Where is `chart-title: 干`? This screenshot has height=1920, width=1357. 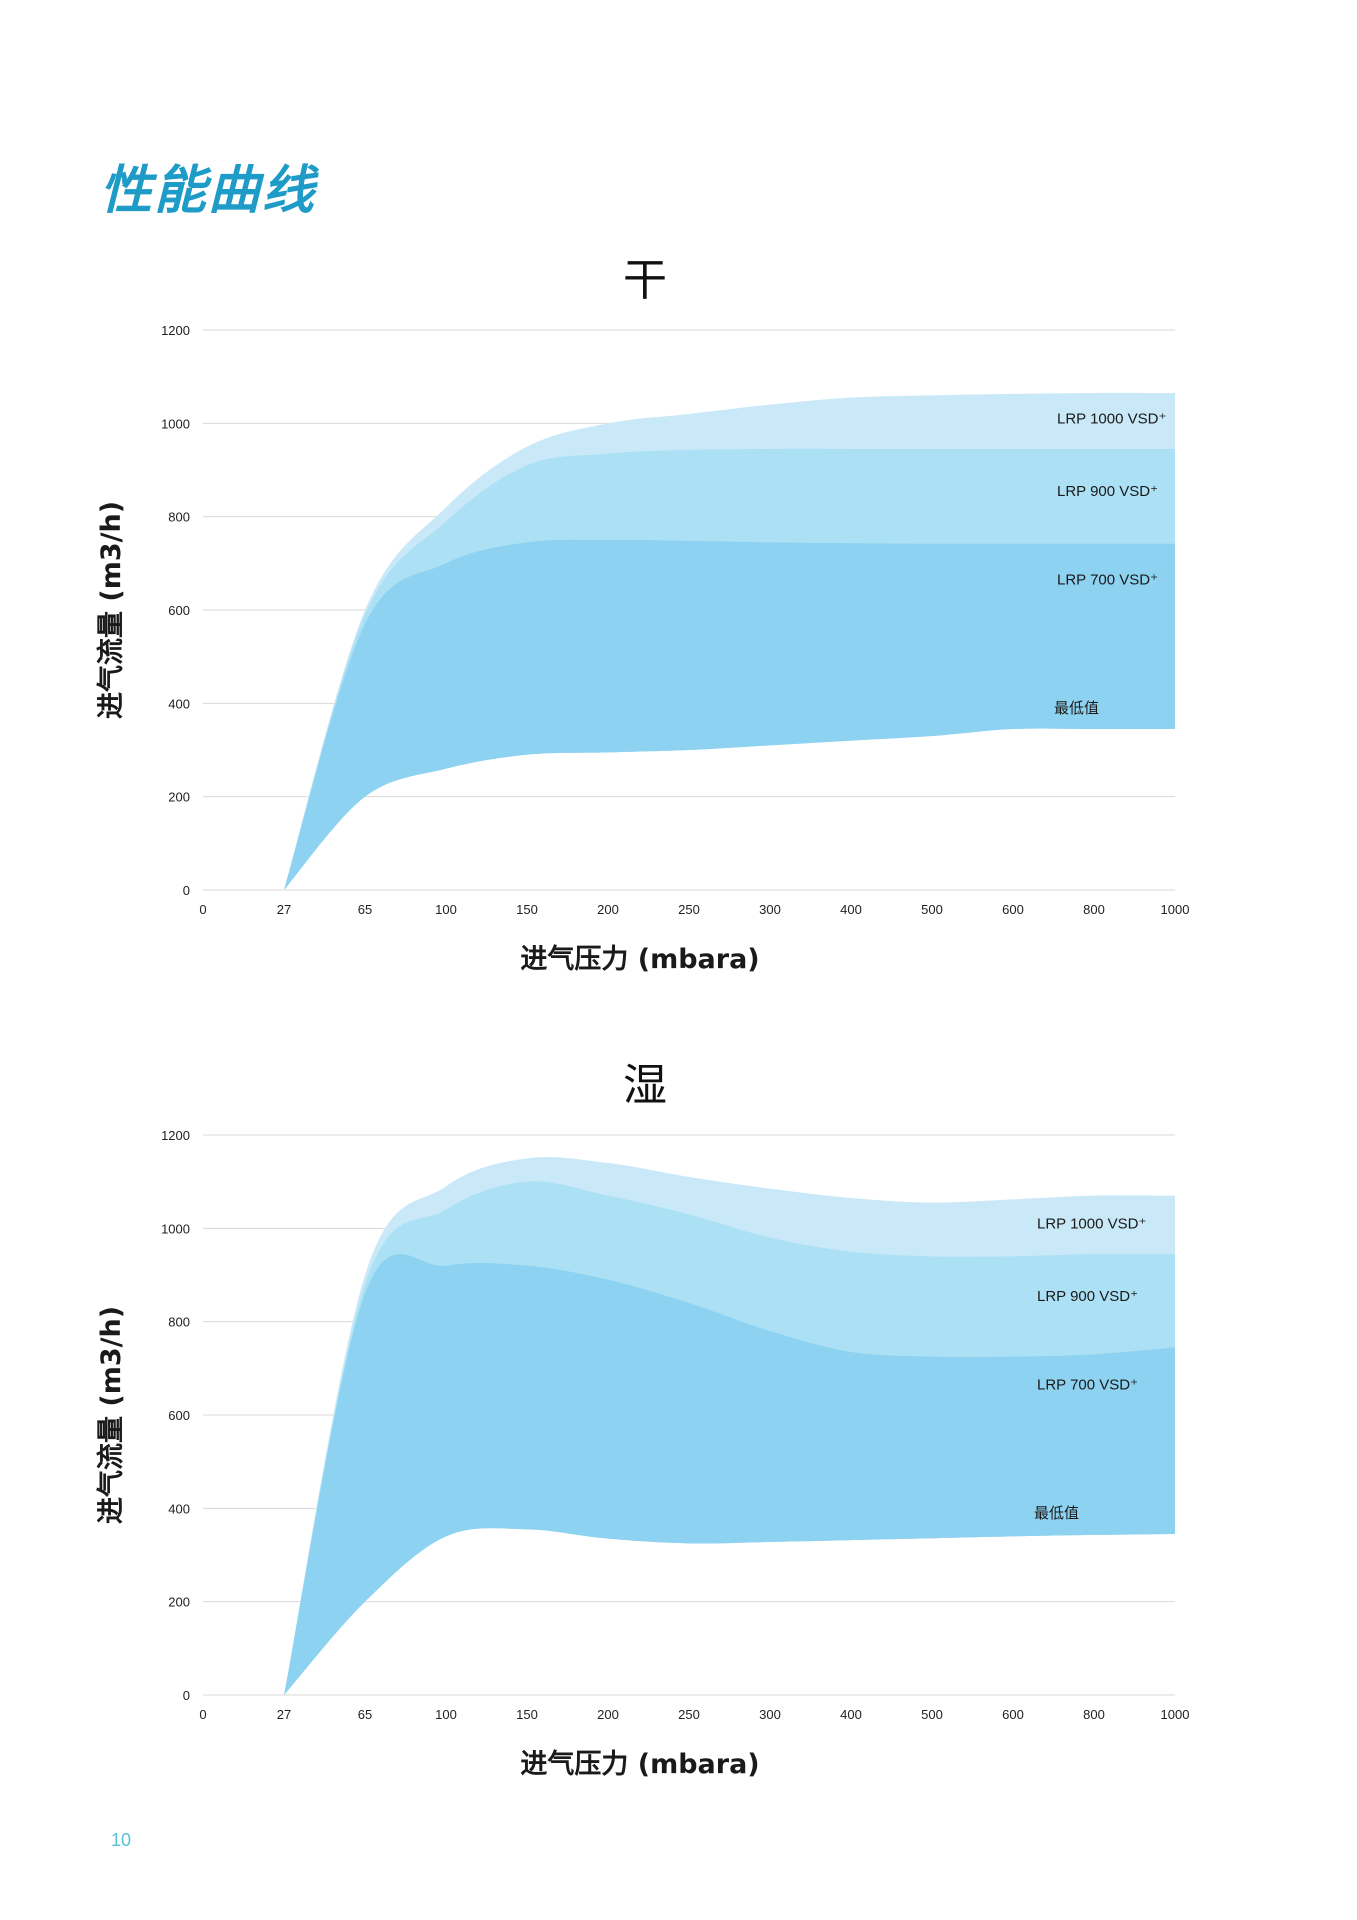
chart-title: 干 is located at coordinates (645, 280).